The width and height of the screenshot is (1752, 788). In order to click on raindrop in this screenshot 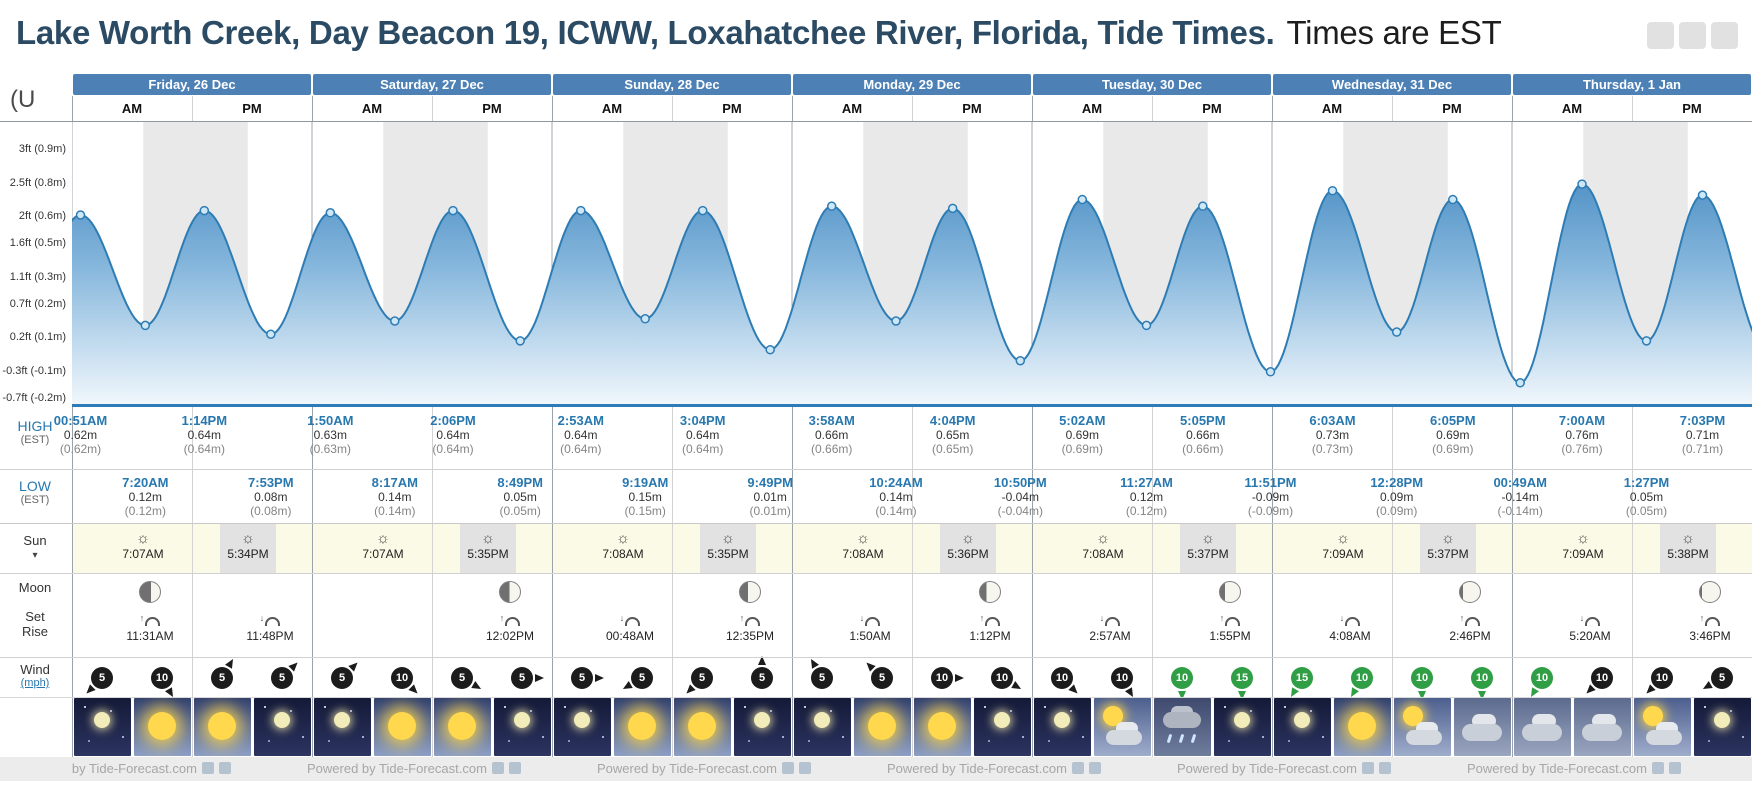, I will do `click(1193, 738)`.